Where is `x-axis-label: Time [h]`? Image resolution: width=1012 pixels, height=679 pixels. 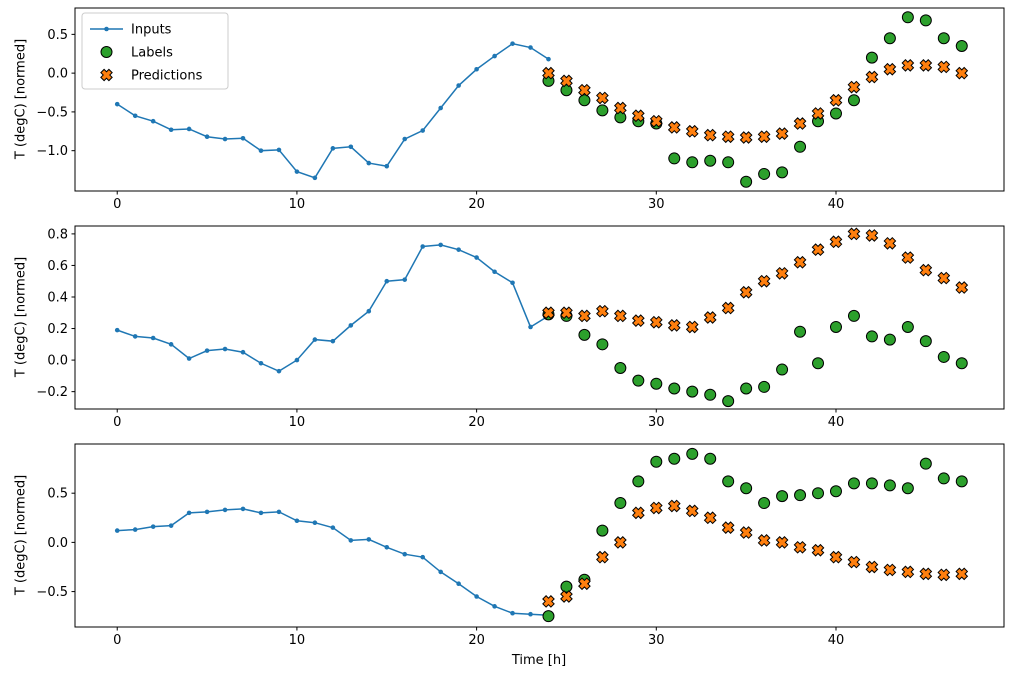 x-axis-label: Time [h] is located at coordinates (539, 660).